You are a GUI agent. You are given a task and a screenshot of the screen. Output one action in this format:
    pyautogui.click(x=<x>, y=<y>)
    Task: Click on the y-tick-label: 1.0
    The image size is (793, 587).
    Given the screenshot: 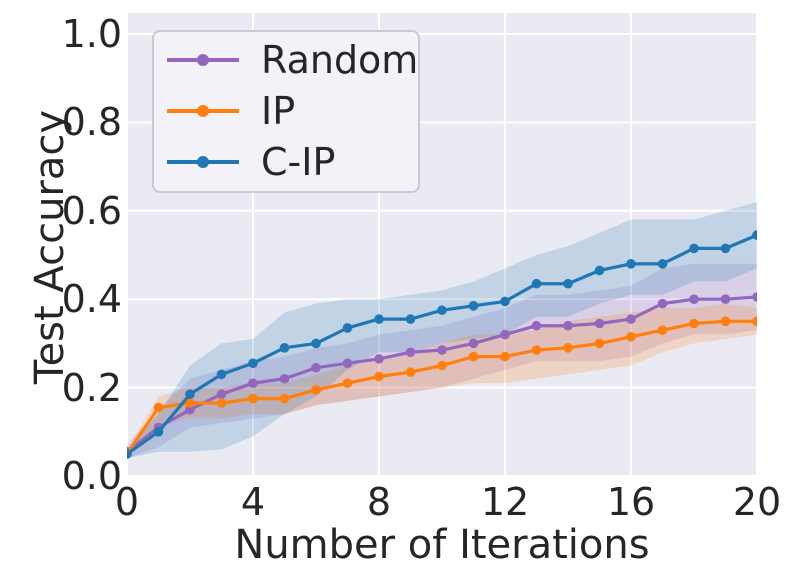 What is the action you would take?
    pyautogui.click(x=91, y=34)
    